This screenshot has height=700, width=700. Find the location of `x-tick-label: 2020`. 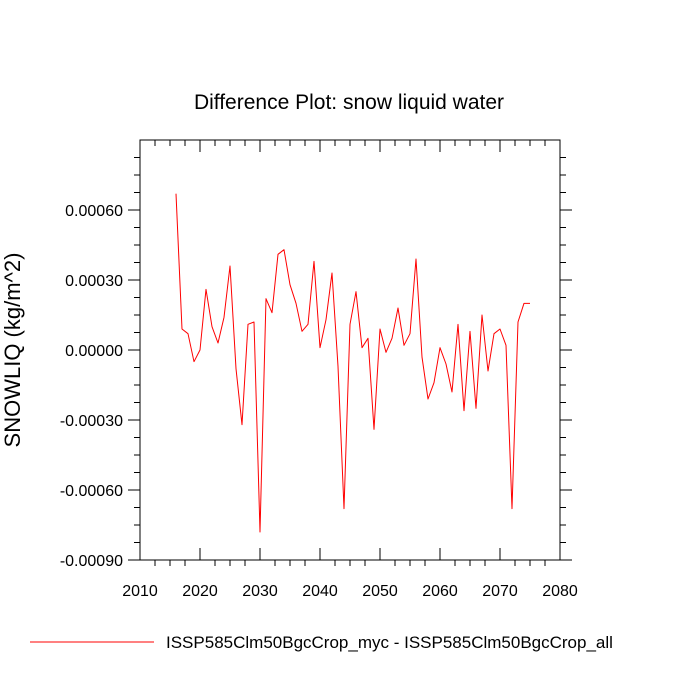

x-tick-label: 2020 is located at coordinates (200, 591).